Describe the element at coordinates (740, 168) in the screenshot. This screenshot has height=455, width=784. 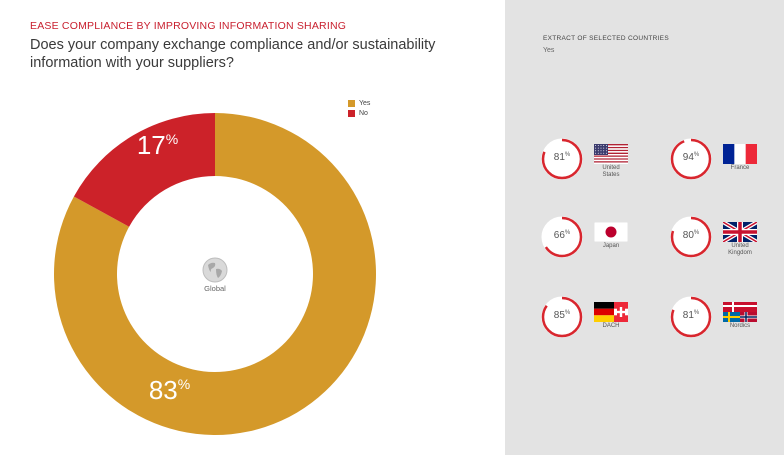
I see `country-name: France` at that location.